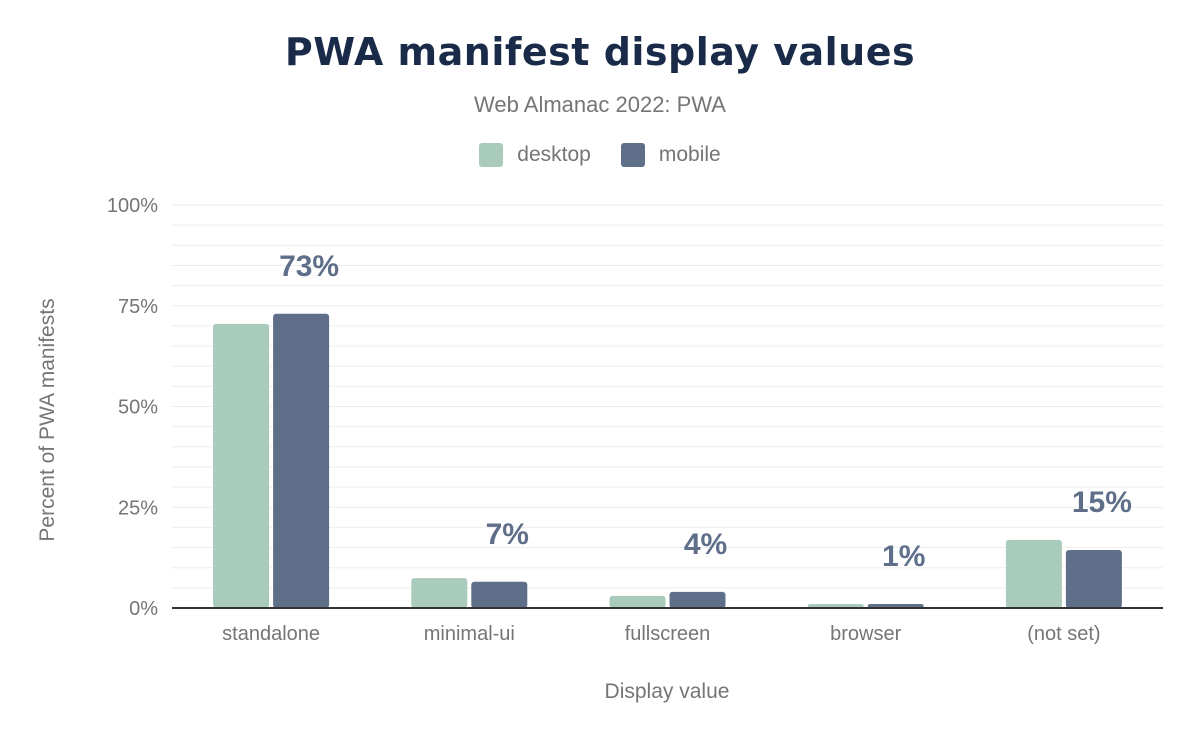  What do you see at coordinates (138, 307) in the screenshot?
I see `y-tick-label: 75%` at bounding box center [138, 307].